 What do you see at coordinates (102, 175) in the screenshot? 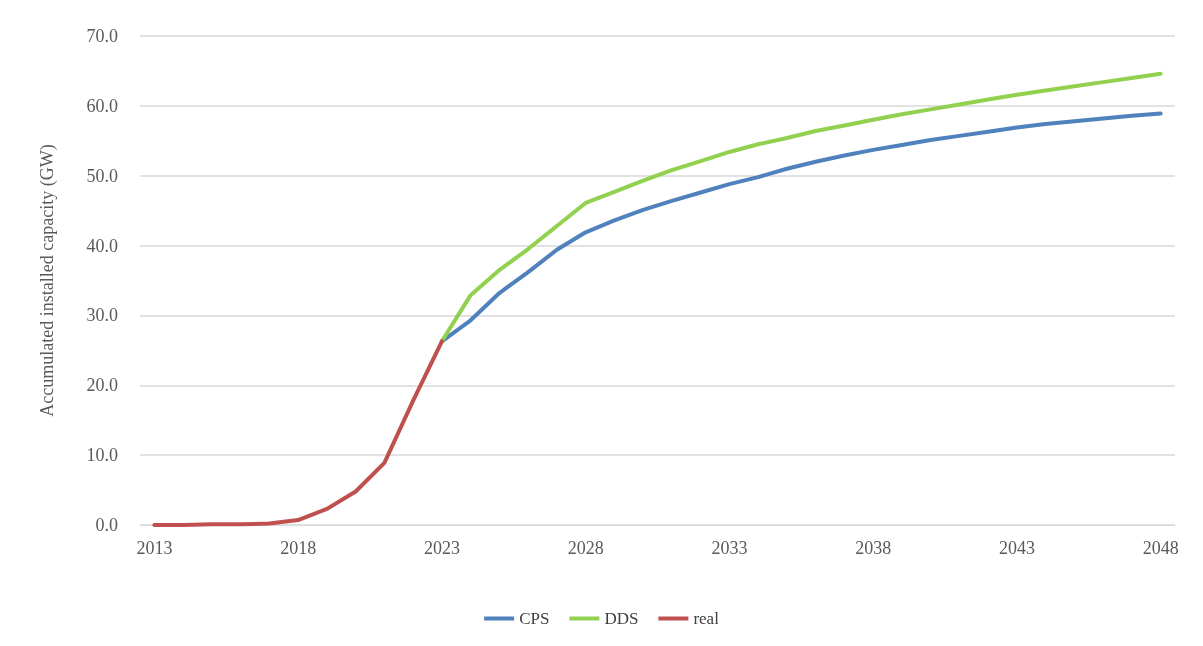
I see `y-tick-label: 50.0` at bounding box center [102, 175].